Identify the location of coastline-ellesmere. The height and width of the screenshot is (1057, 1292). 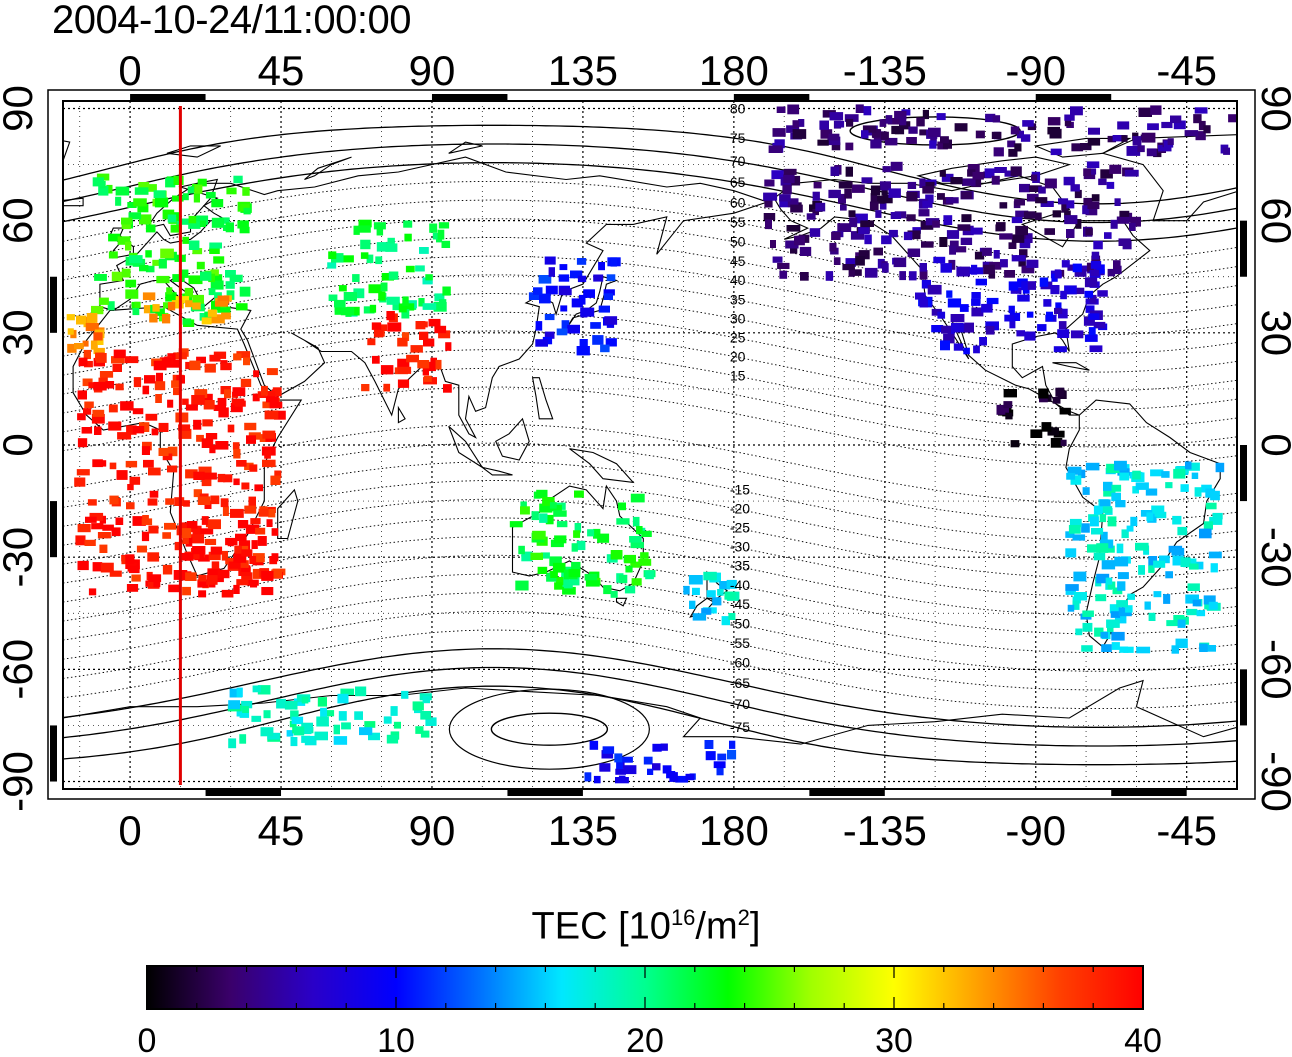
(1082, 147).